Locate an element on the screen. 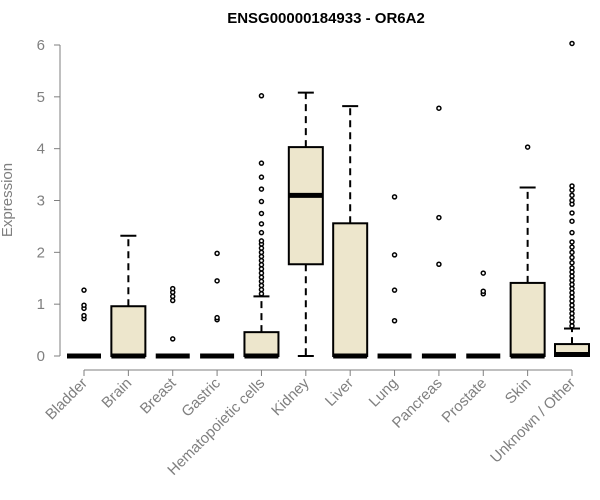 The width and height of the screenshot is (600, 500). box-liver is located at coordinates (350, 232).